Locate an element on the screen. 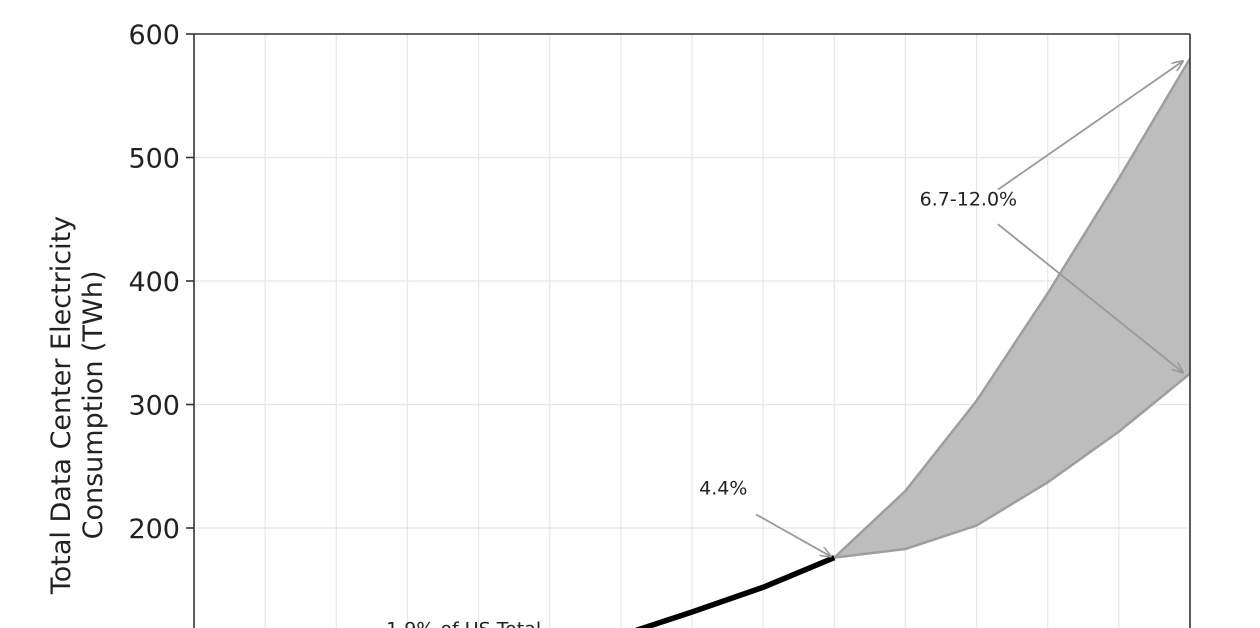 The image size is (1260, 628). y-tick-label-400: 400 is located at coordinates (154, 282).